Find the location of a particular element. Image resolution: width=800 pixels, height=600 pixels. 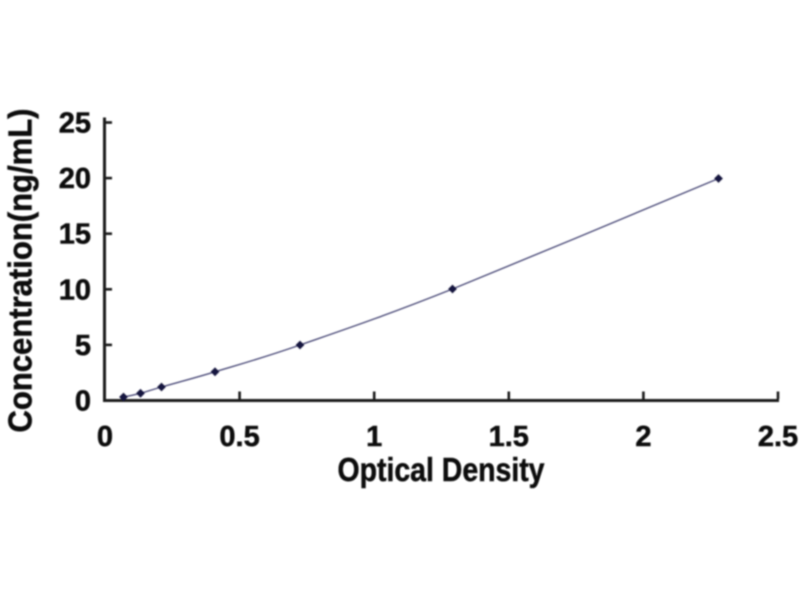

svg-text: 1 is located at coordinates (374, 437).